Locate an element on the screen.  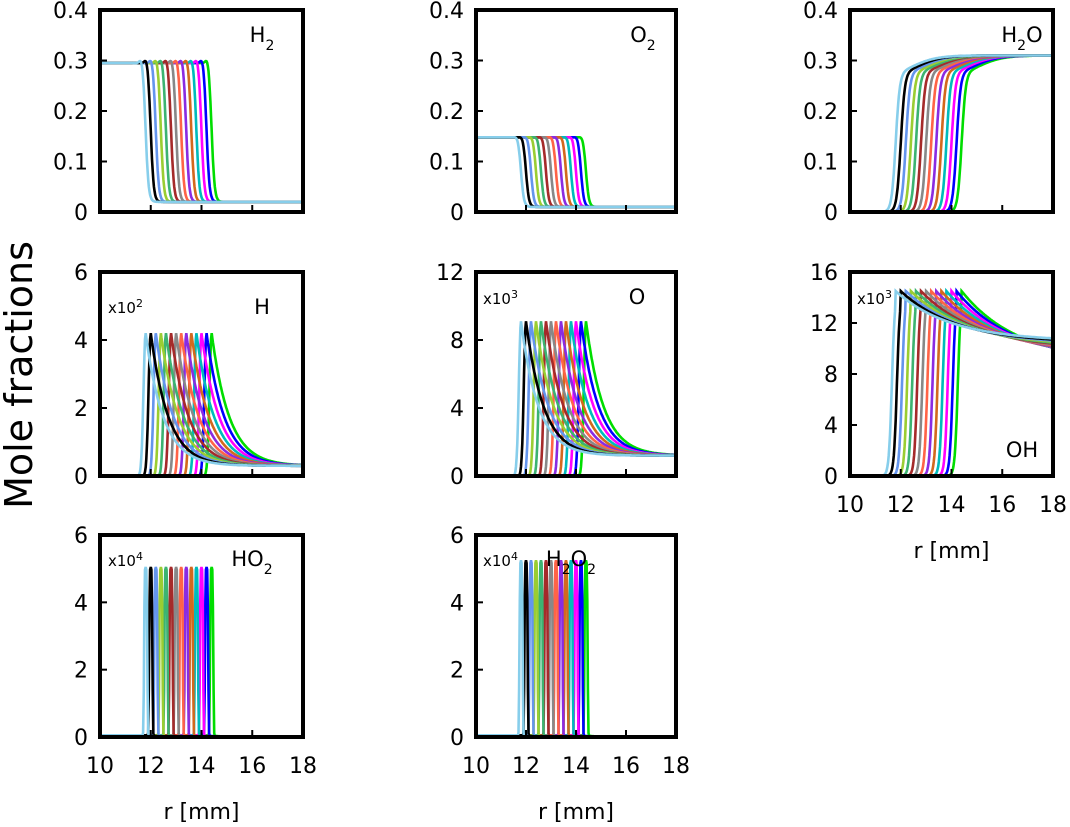
panel-2: 0 0.1 0.2 0.3 0.4 H2O is located at coordinates (929, 113).